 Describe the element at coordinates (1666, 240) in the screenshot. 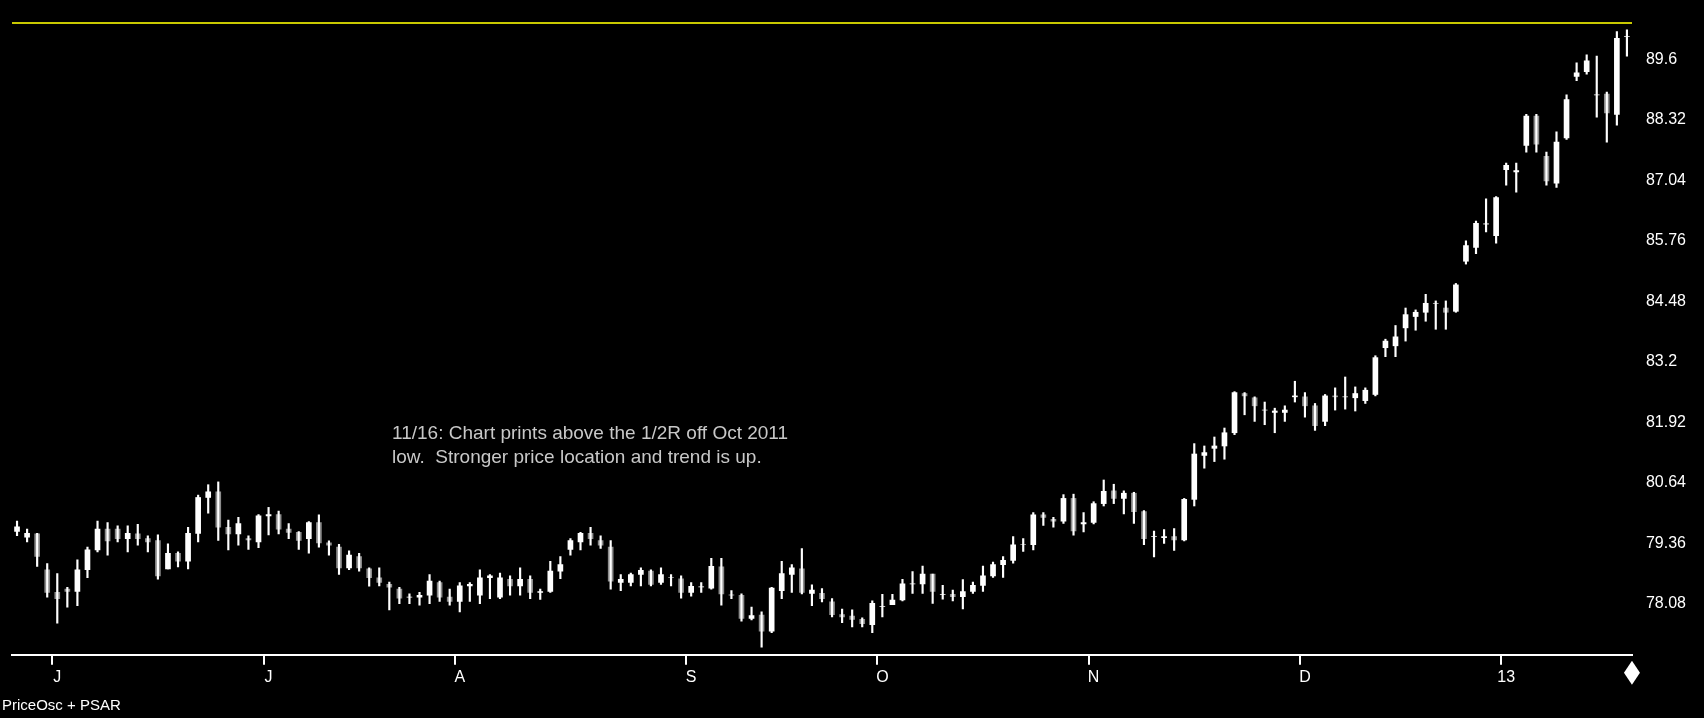

I see `y-tick-label: 85.76` at that location.